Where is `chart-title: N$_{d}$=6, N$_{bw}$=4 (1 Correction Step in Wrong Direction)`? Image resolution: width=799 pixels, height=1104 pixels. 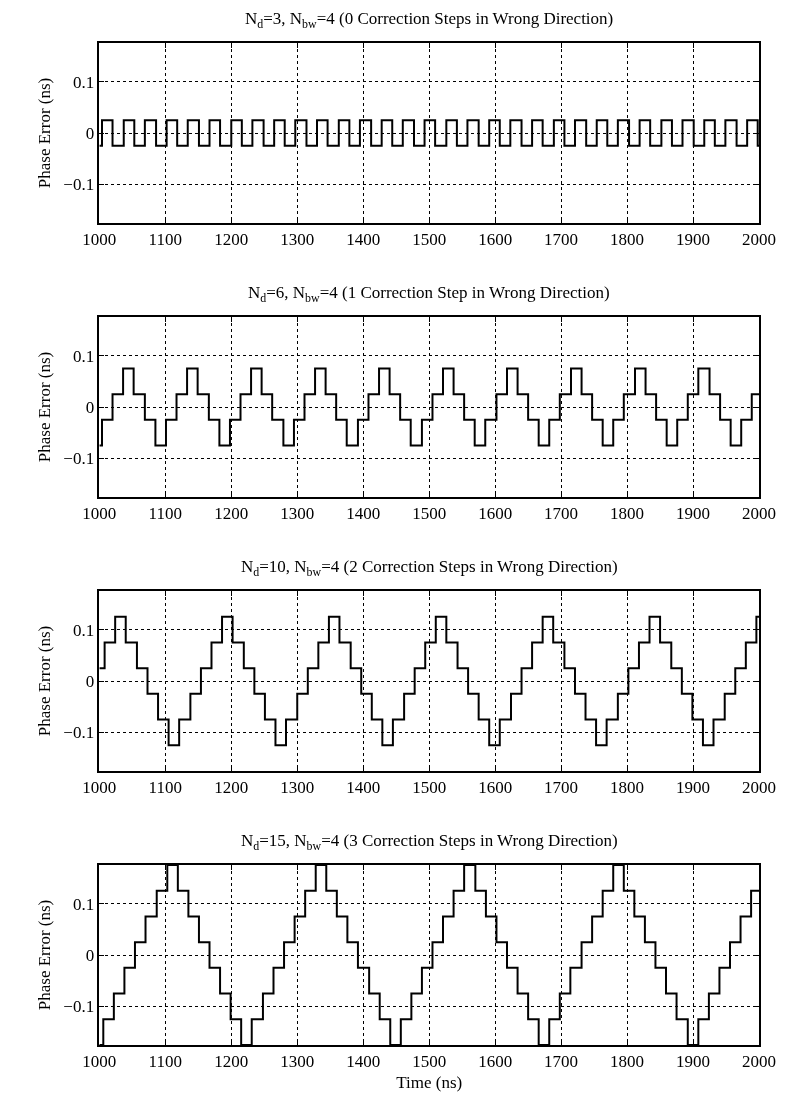 chart-title: N$_{d}$=6, N$_{bw}$=4 (1 Correction Step in Wrong Direction) is located at coordinates (429, 294).